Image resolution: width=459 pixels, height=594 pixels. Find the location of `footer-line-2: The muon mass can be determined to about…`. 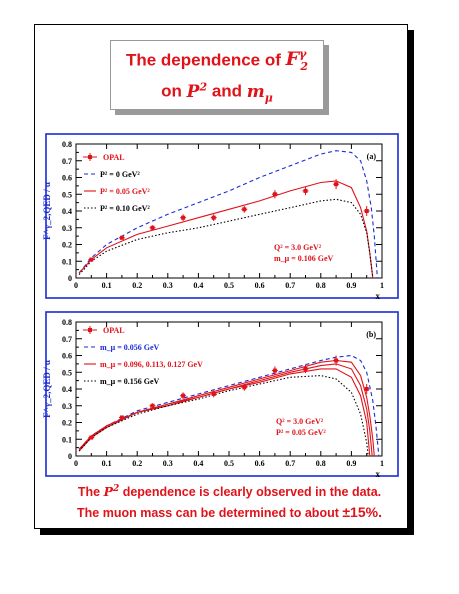

footer-line-2: The muon mass can be determined to about… is located at coordinates (229, 512).